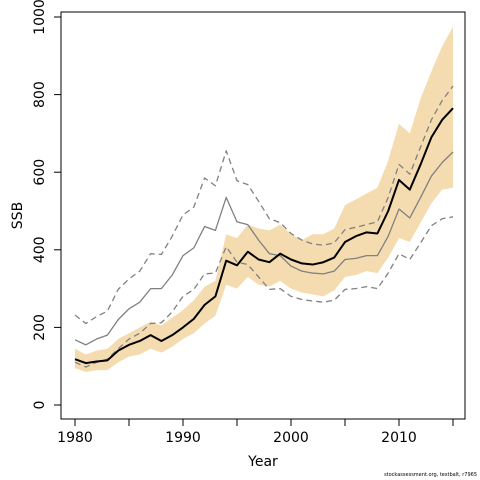 Image resolution: width=480 pixels, height=480 pixels. Describe the element at coordinates (40, 17) in the screenshot. I see `y-tick-label: 1000` at that location.